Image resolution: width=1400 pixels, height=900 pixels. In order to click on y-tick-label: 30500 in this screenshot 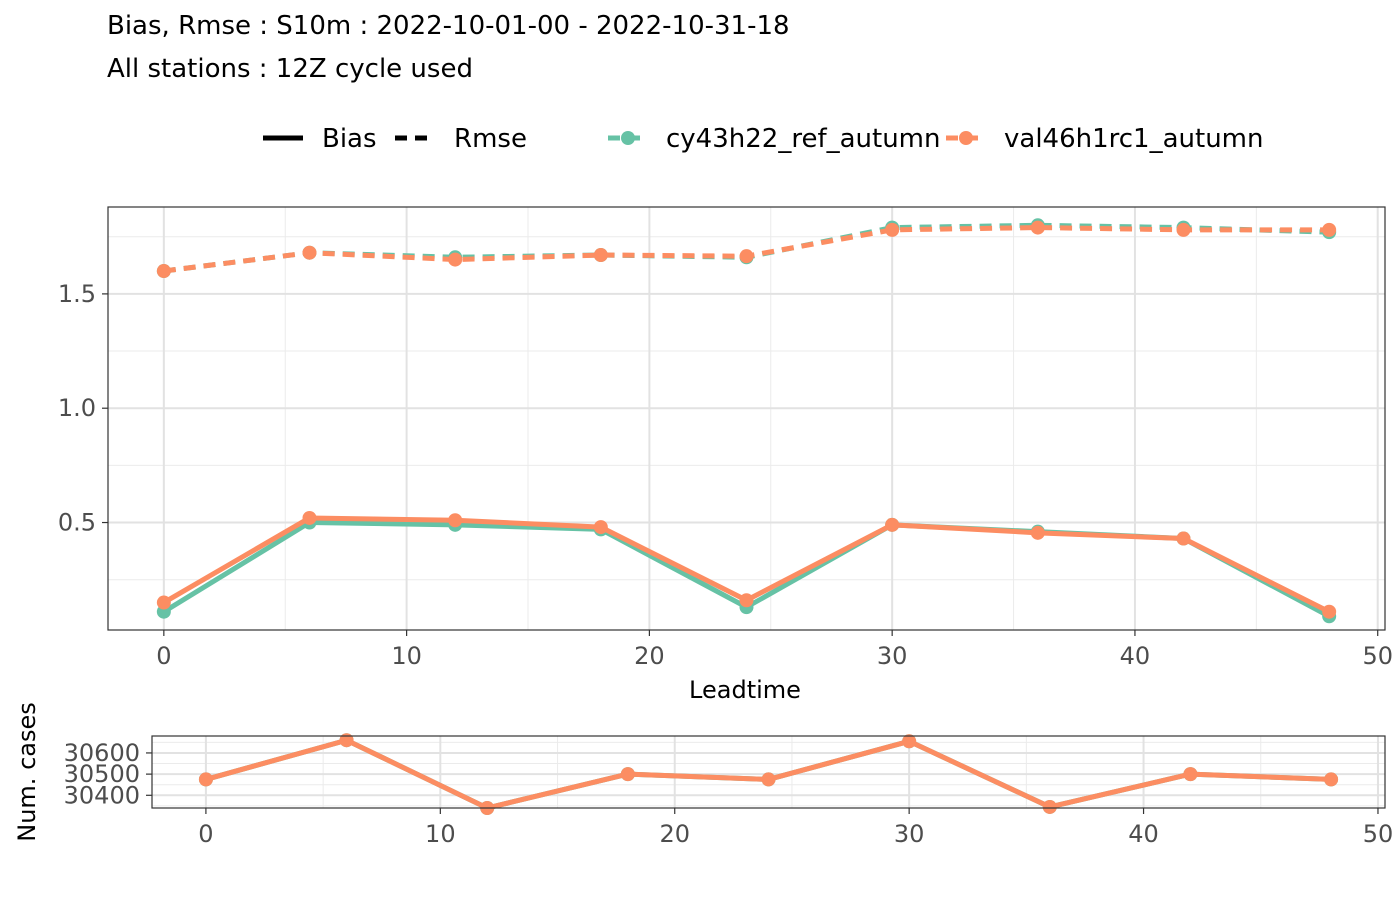, I will do `click(102, 774)`.